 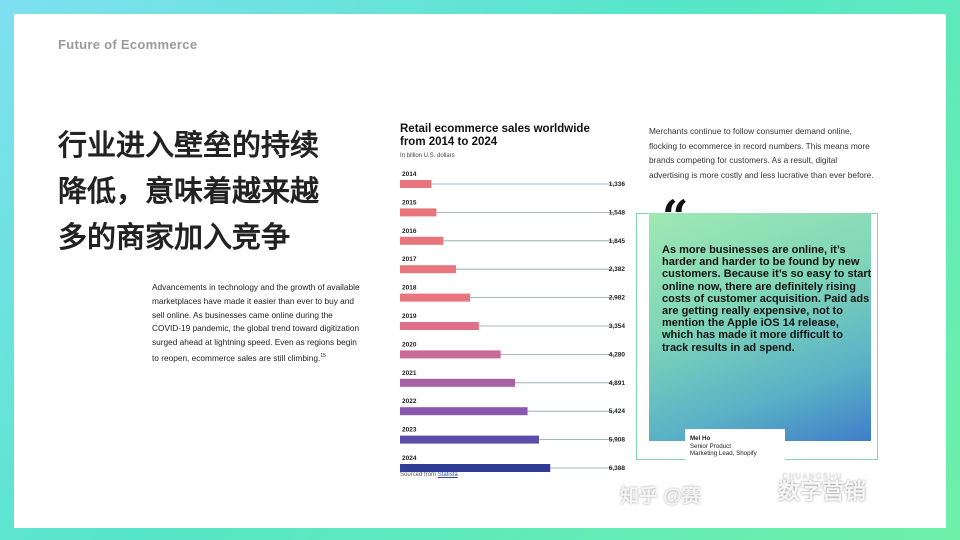 What do you see at coordinates (447, 475) in the screenshot?
I see `source-link: Statista` at bounding box center [447, 475].